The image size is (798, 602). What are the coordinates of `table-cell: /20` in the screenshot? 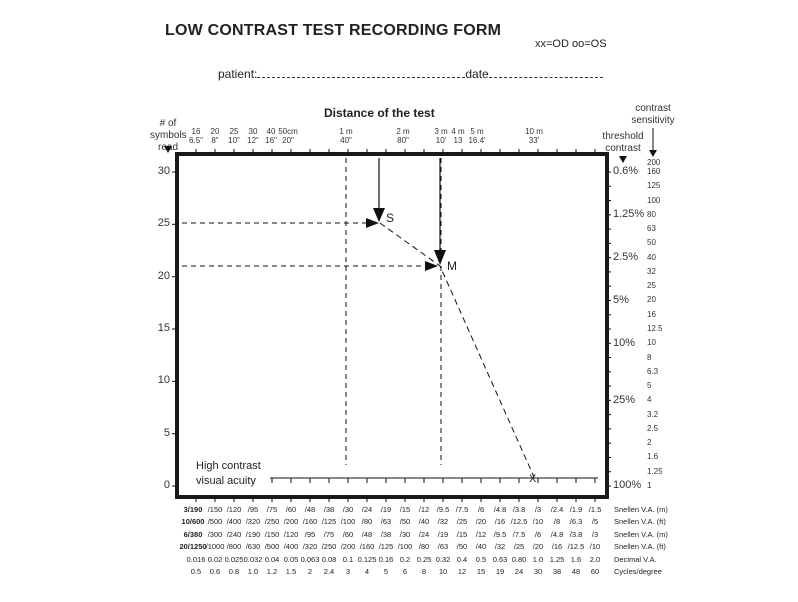 It's located at (538, 546).